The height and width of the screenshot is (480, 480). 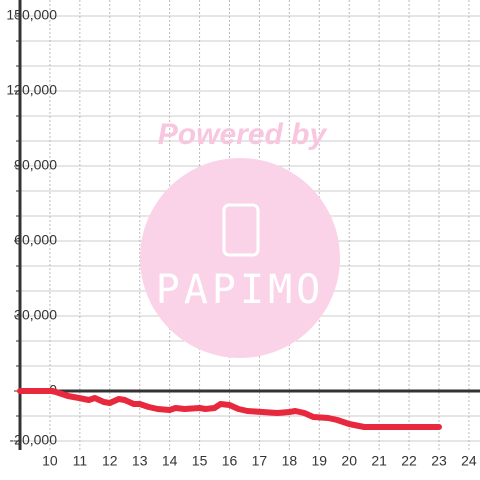 I want to click on y-tick-label: 150,000, so click(x=31, y=15).